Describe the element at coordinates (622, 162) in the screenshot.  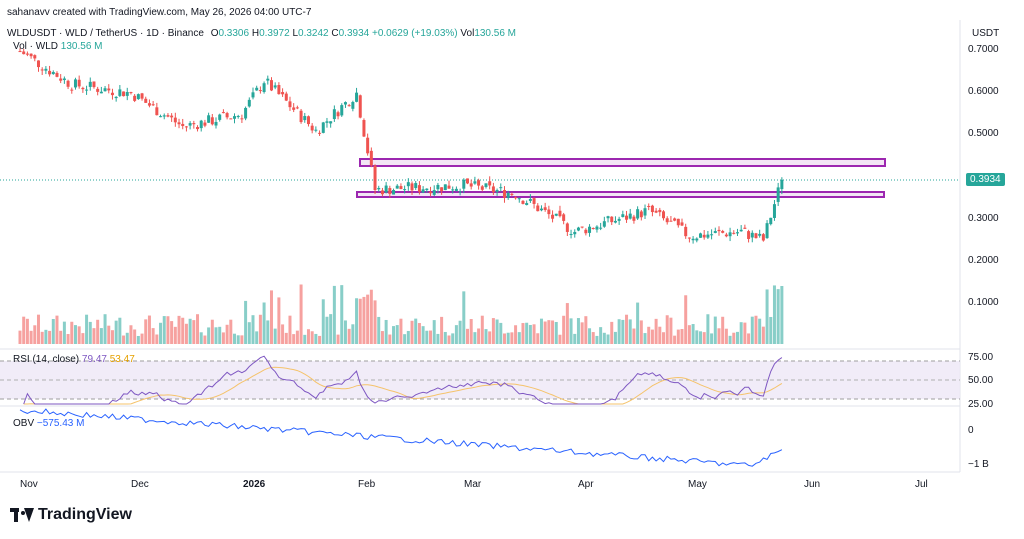
I see `resistance-zone-box` at that location.